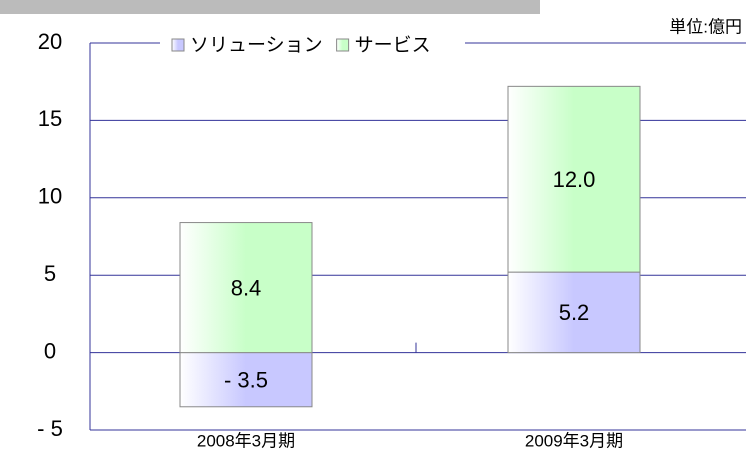 This screenshot has width=746, height=454. What do you see at coordinates (50, 41) in the screenshot?
I see `y-tick-label: 20` at bounding box center [50, 41].